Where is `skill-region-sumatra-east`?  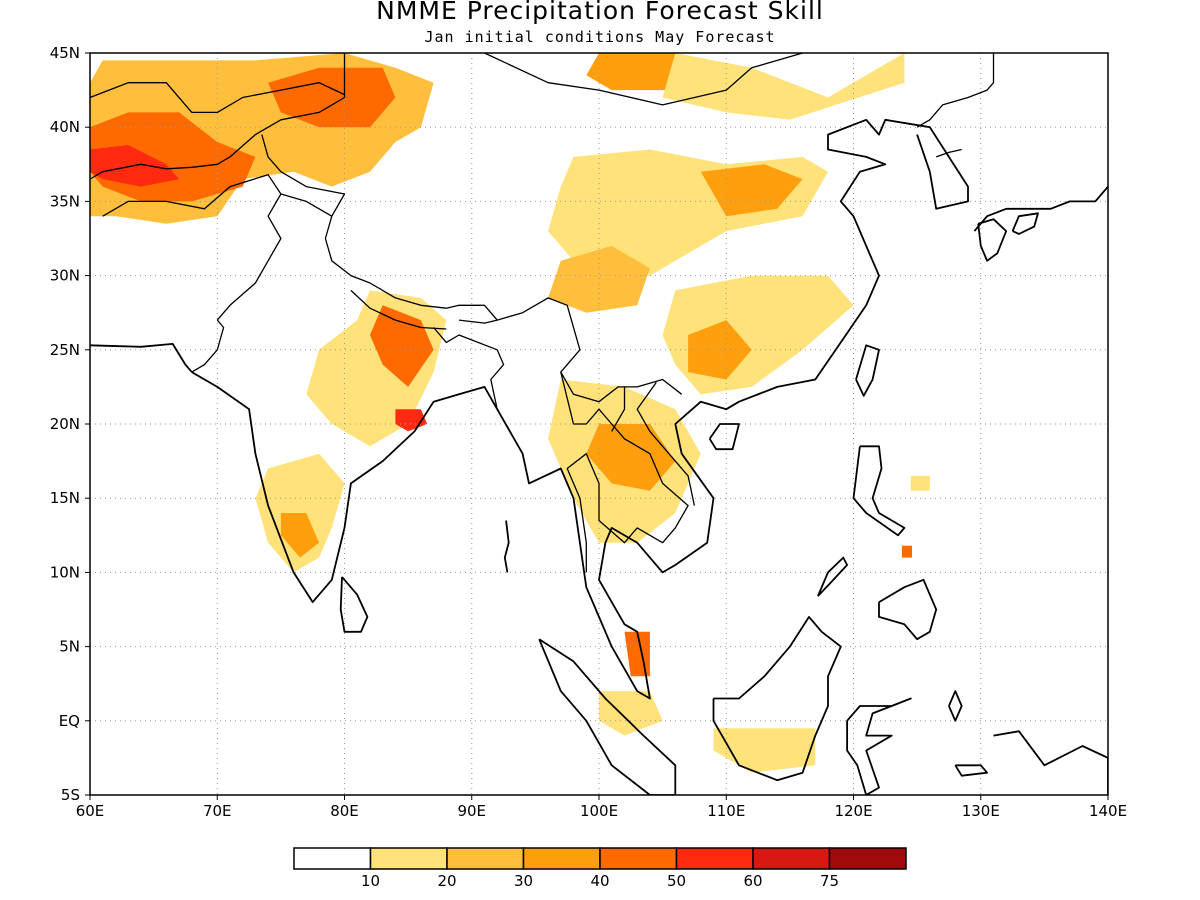
skill-region-sumatra-east is located at coordinates (631, 713).